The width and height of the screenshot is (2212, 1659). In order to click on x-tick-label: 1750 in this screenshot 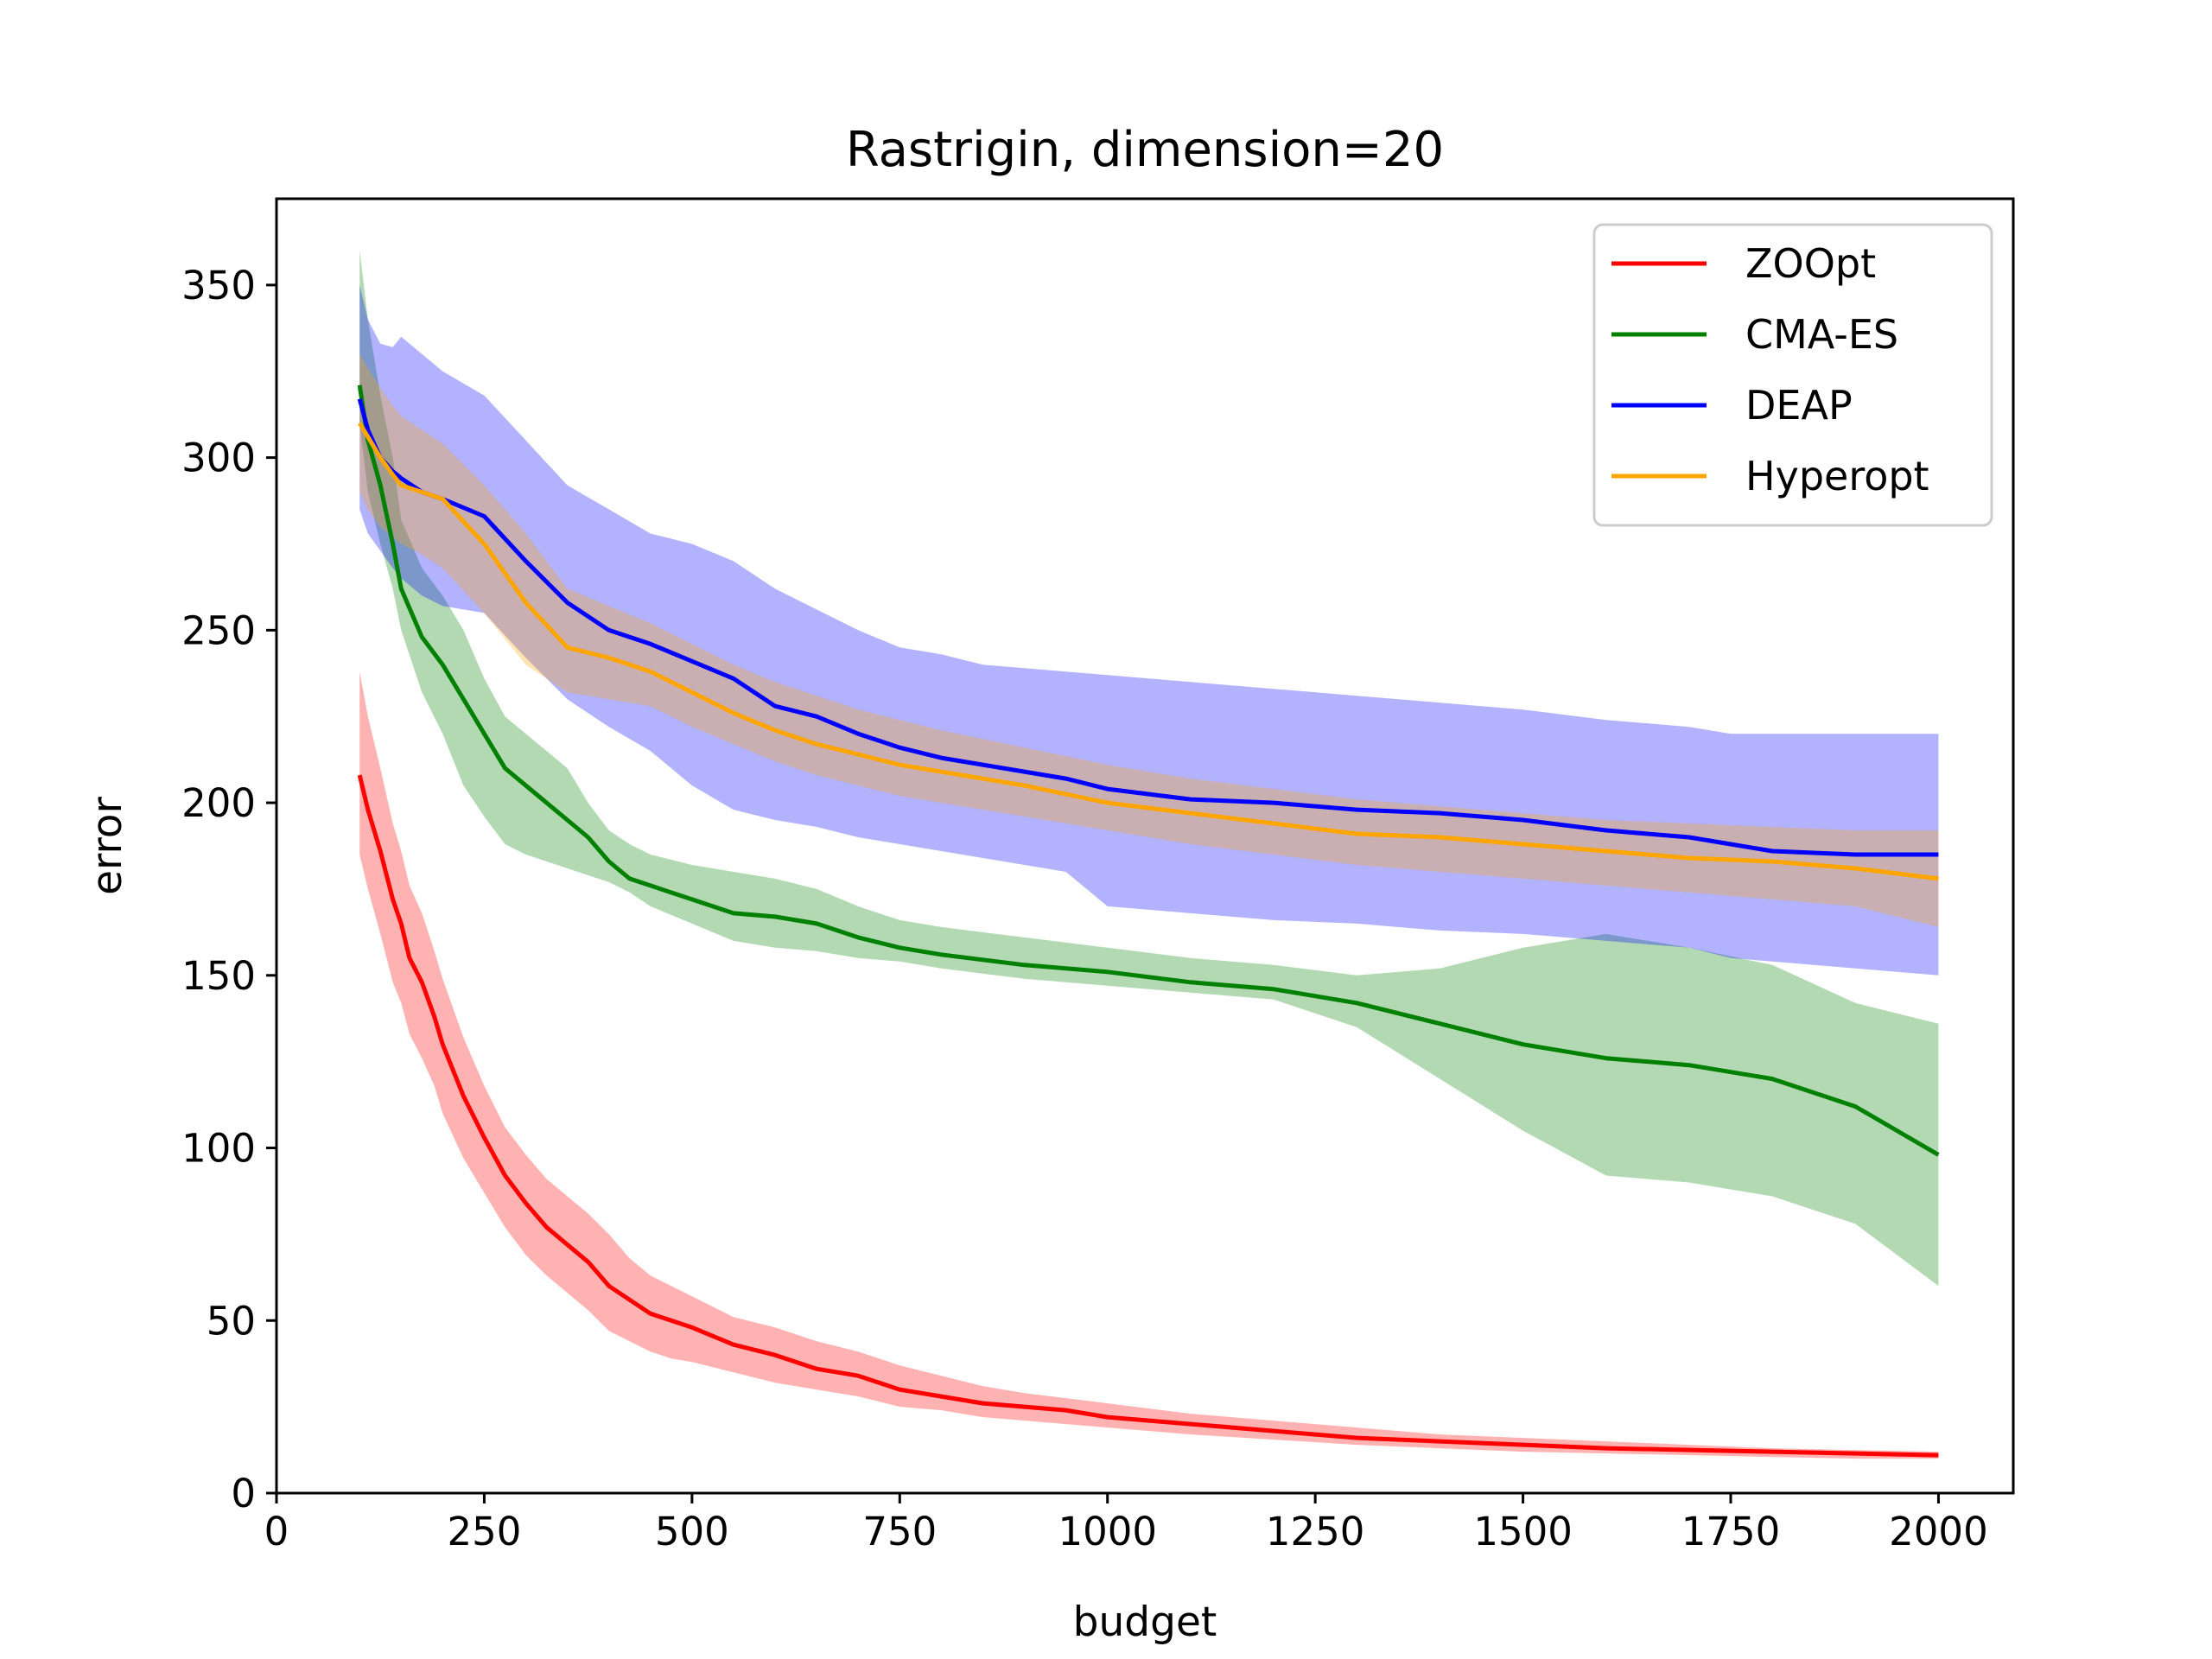, I will do `click(1731, 1531)`.